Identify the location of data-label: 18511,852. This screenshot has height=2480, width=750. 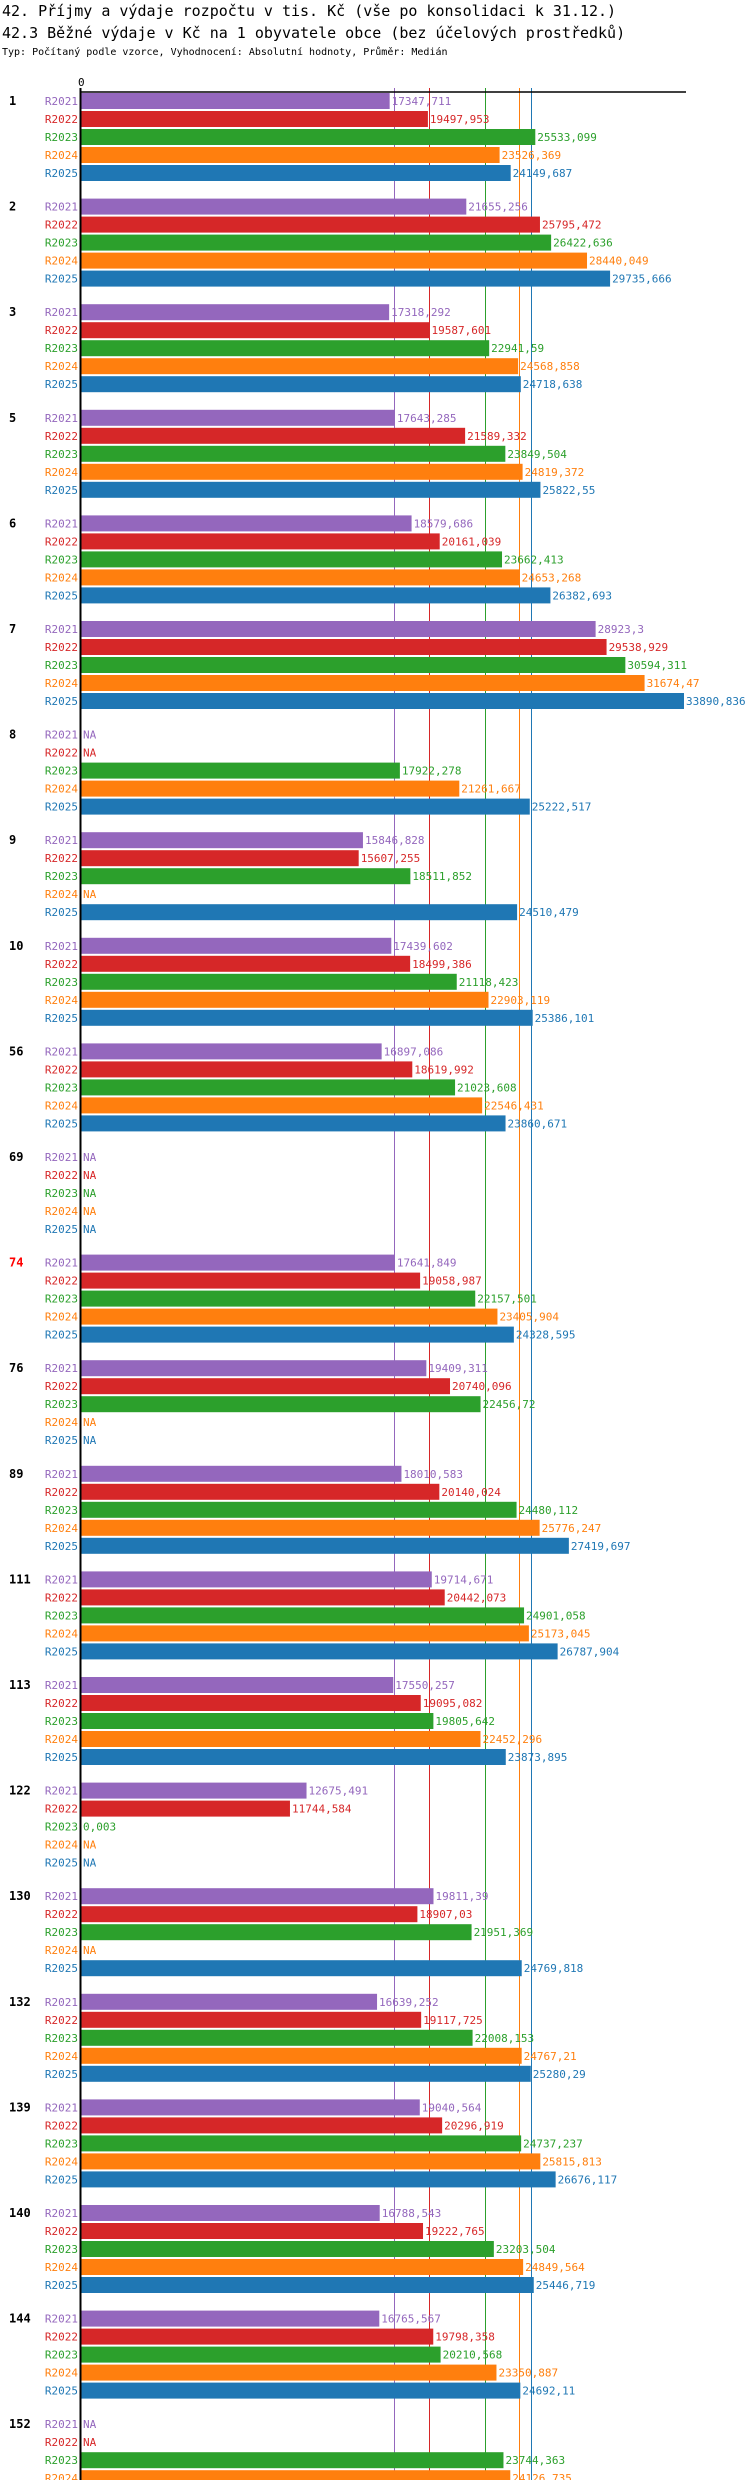
(442, 876).